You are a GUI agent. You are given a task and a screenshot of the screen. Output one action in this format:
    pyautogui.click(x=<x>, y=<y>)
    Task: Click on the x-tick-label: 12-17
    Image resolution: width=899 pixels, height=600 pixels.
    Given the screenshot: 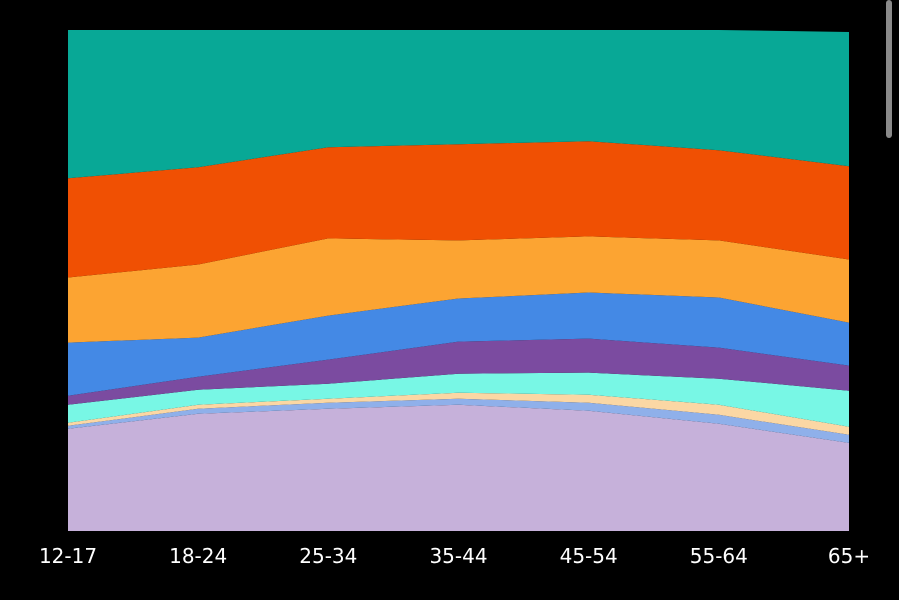 What is the action you would take?
    pyautogui.click(x=68, y=556)
    